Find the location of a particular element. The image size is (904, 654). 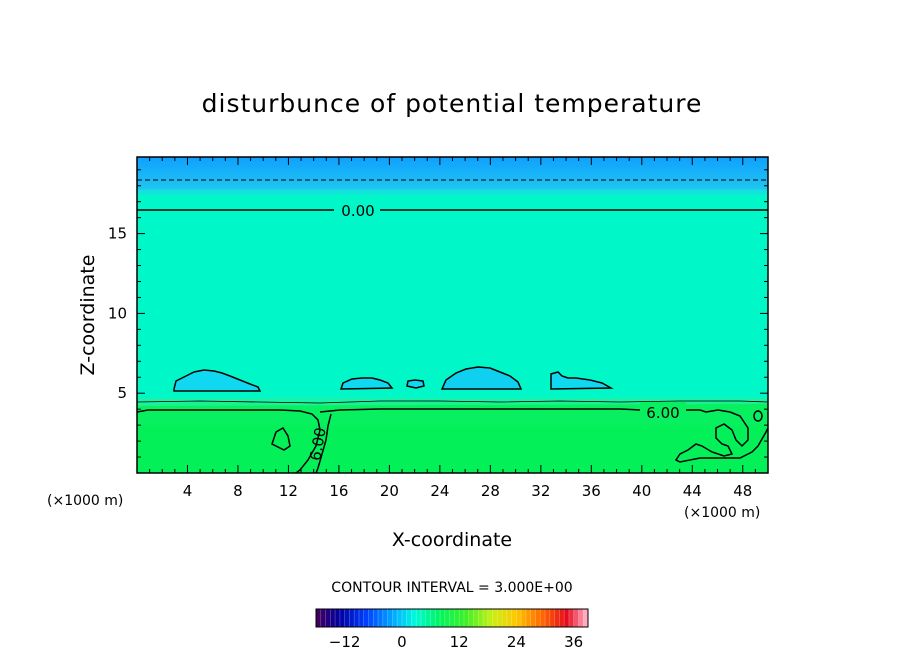

field-bottom is located at coordinates (452, 449).